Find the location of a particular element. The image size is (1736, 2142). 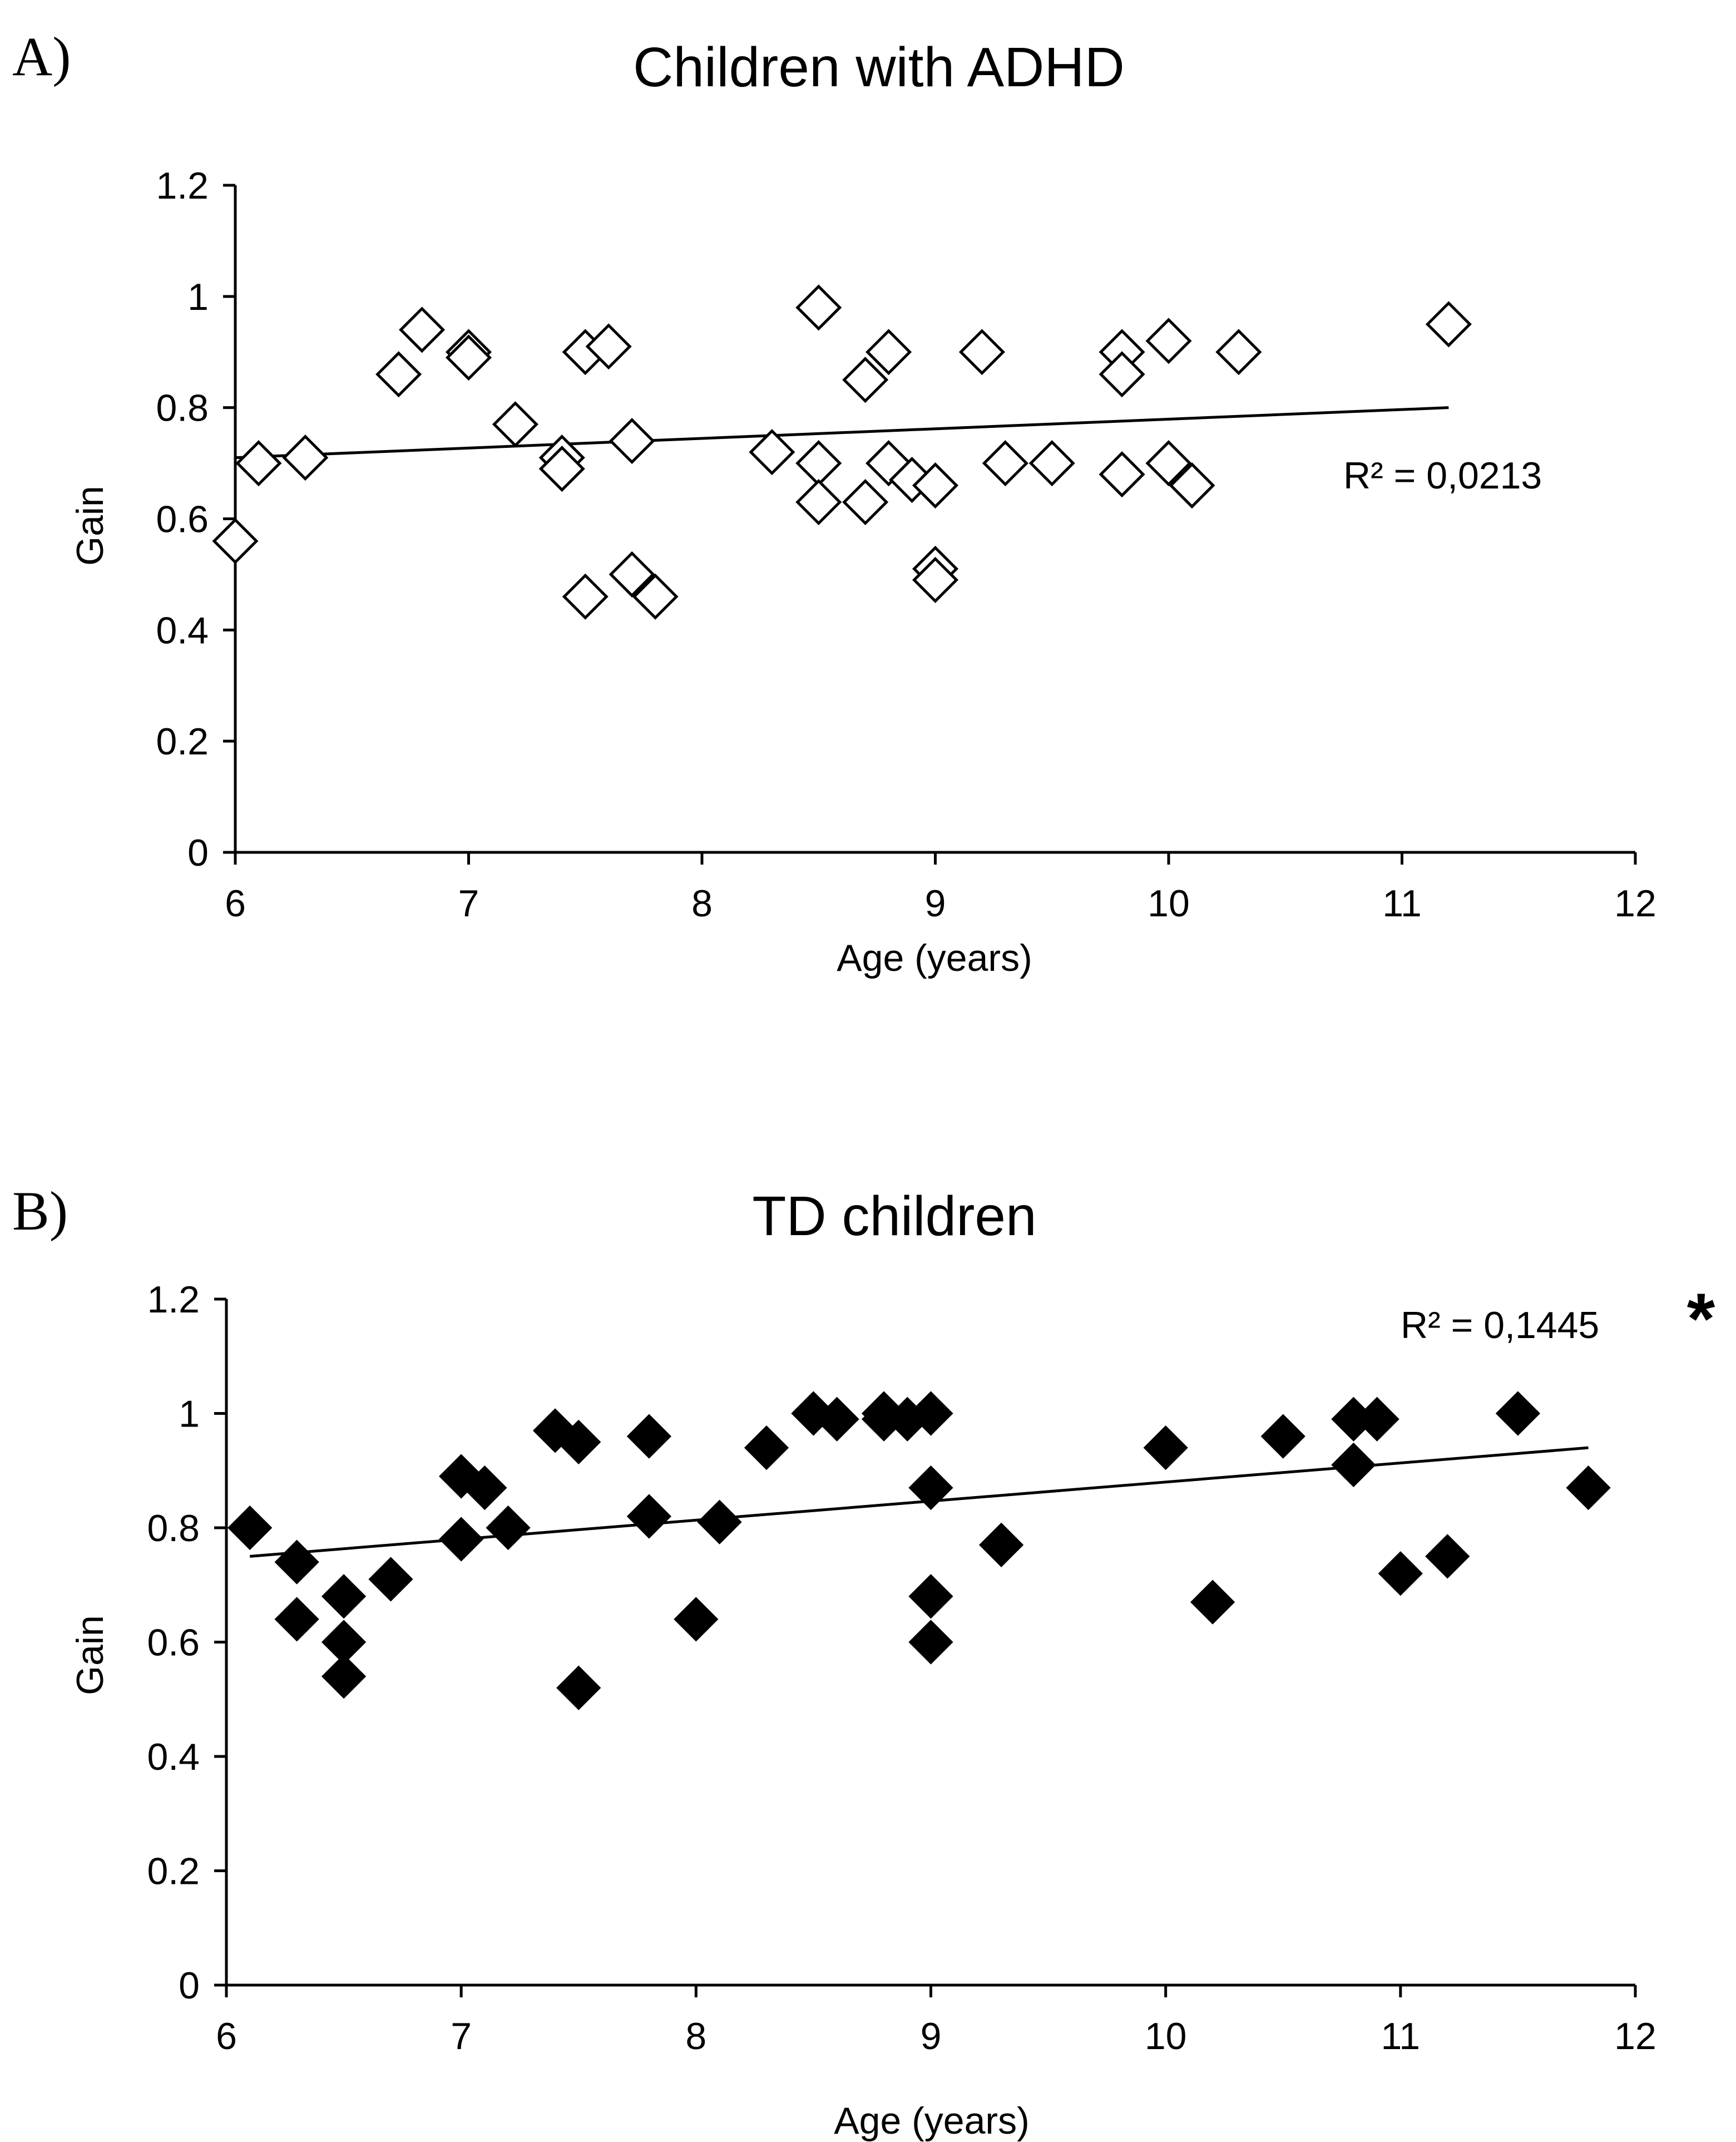

panel-a-x-tick-label: 10 is located at coordinates (1169, 903).